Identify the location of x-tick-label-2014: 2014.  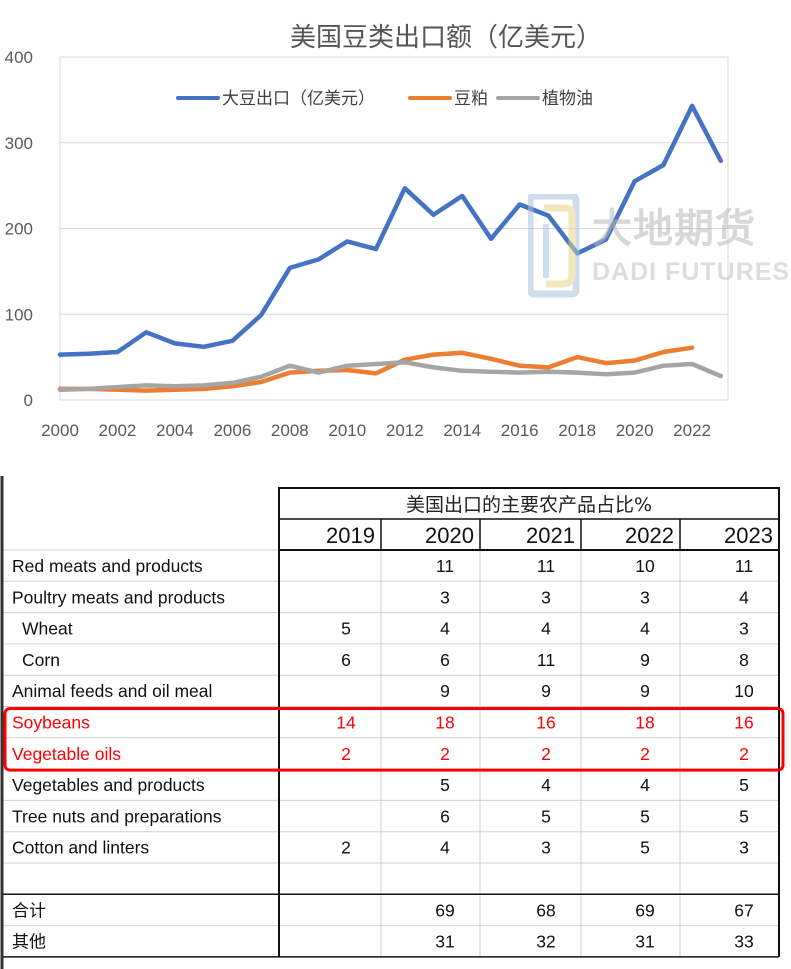
(462, 430).